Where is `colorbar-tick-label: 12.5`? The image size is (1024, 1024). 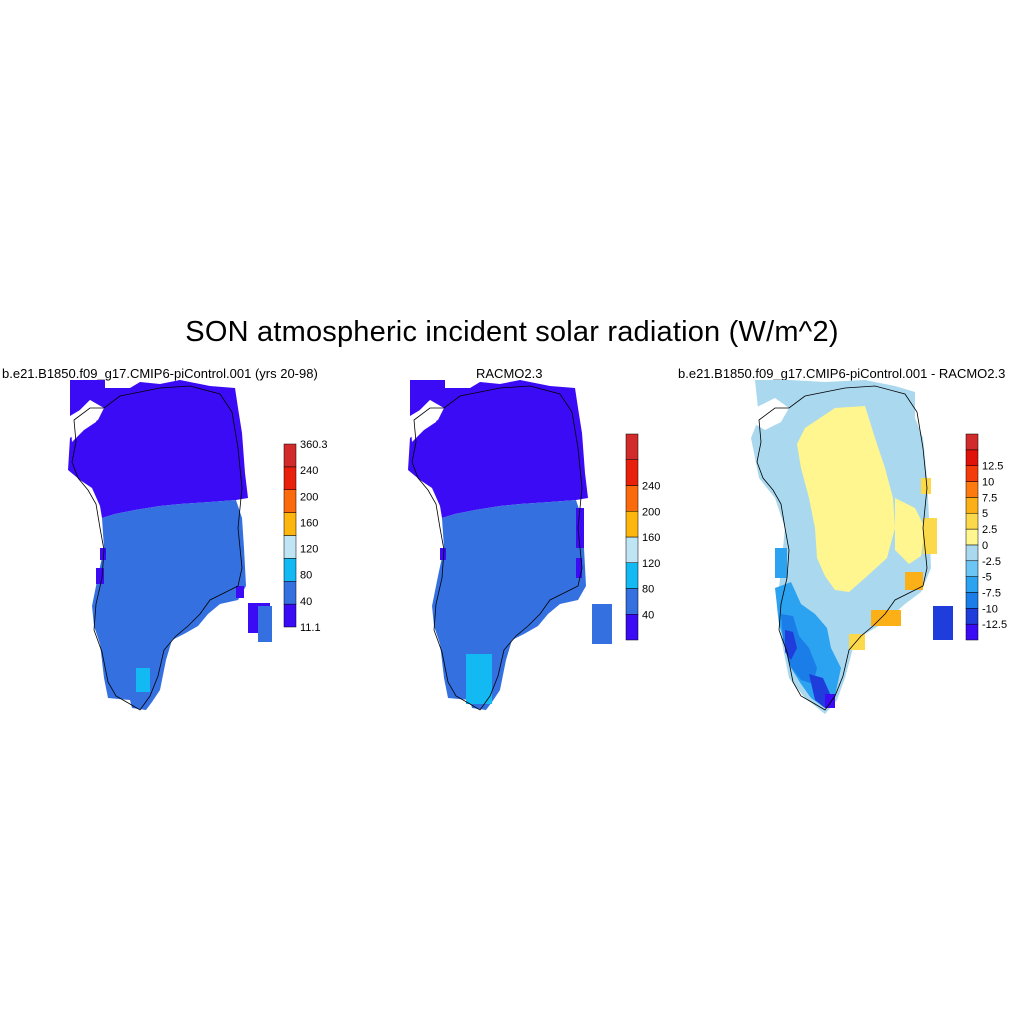 colorbar-tick-label: 12.5 is located at coordinates (992, 467).